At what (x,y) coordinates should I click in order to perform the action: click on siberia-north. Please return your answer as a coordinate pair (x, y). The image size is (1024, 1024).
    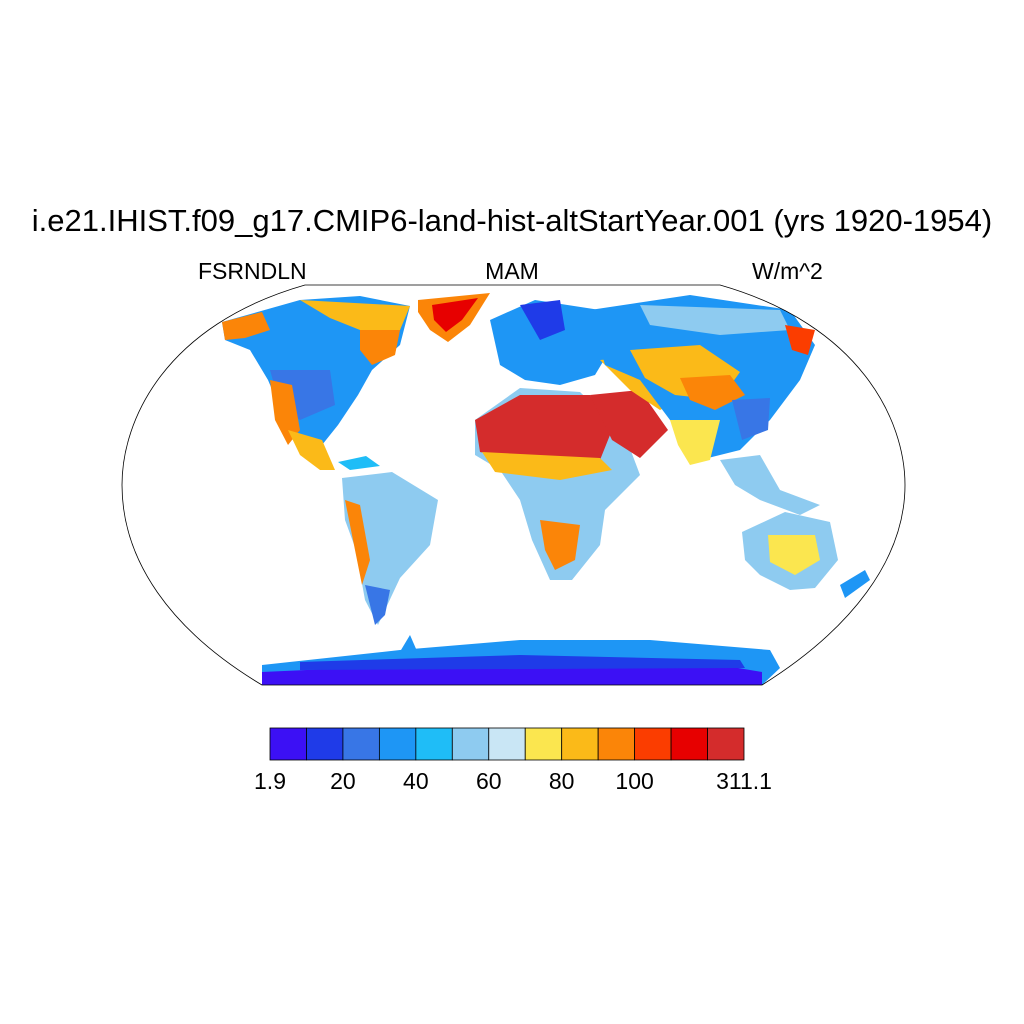
    Looking at the image, I should click on (715, 320).